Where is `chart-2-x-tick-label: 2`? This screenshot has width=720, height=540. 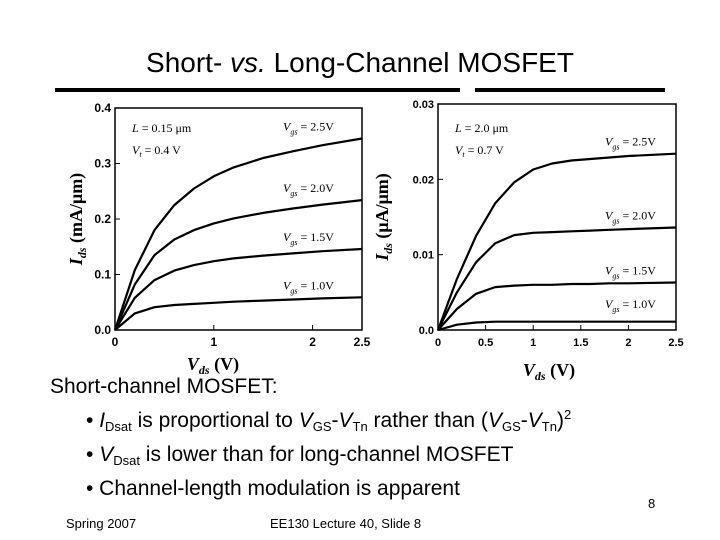
chart-2-x-tick-label: 2 is located at coordinates (628, 343).